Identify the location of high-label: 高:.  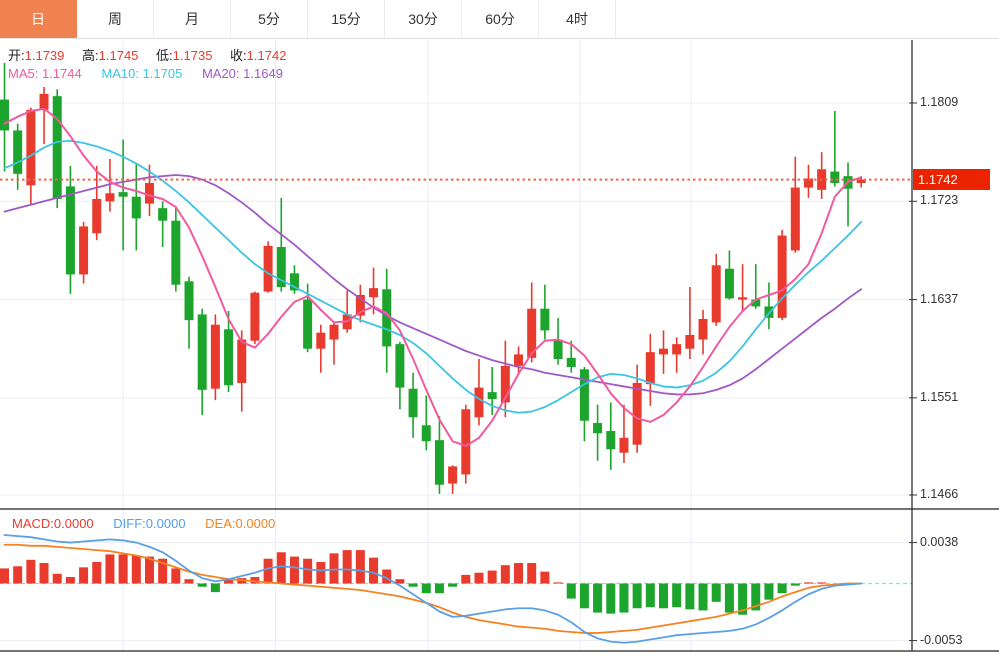
(90, 55).